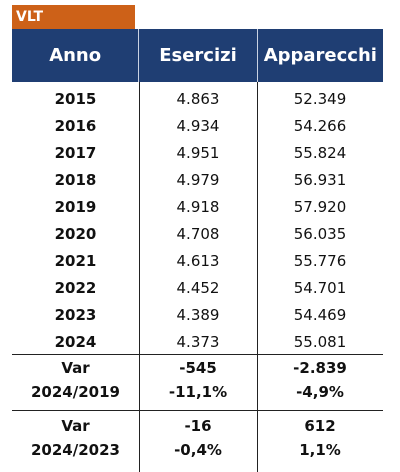  I want to click on cell-apparecchi: 54.701, so click(320, 287).